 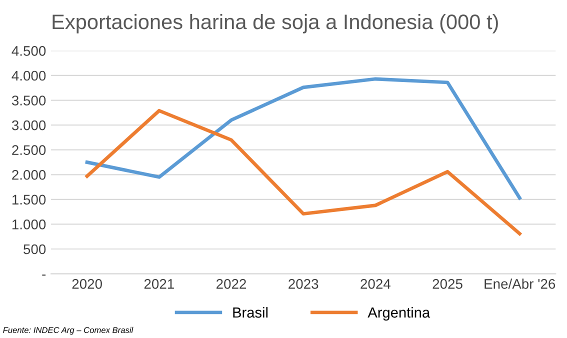 What do you see at coordinates (303, 284) in the screenshot?
I see `x-tick-label: 2023` at bounding box center [303, 284].